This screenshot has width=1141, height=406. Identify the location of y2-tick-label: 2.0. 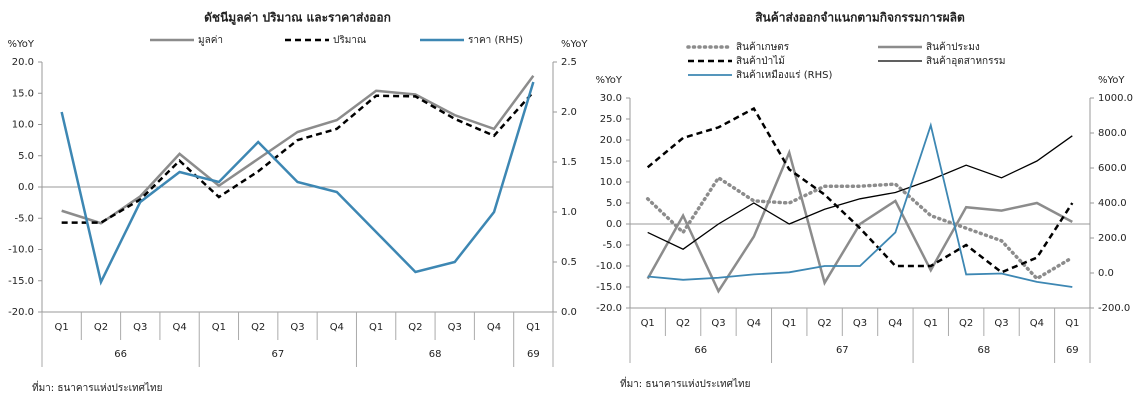
(569, 112).